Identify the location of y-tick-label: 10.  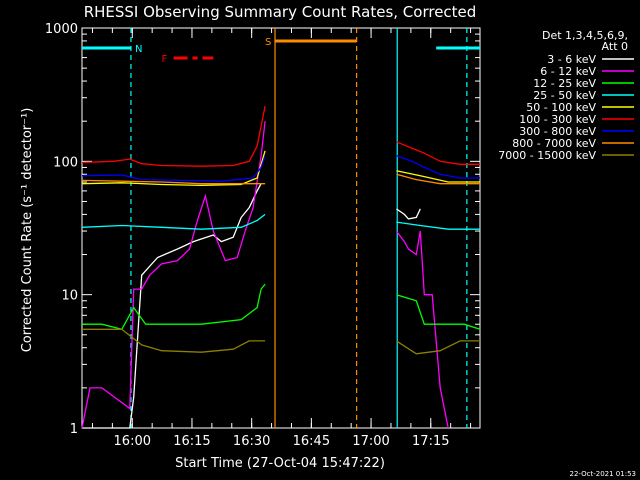
(69, 296).